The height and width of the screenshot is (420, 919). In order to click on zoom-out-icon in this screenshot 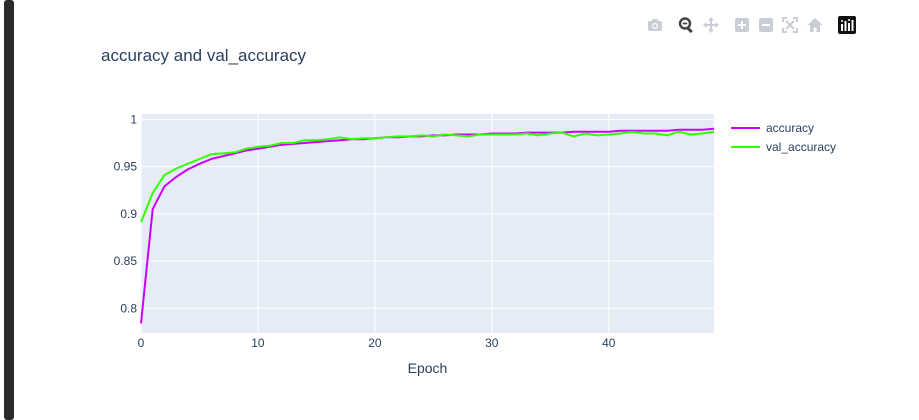, I will do `click(766, 25)`.